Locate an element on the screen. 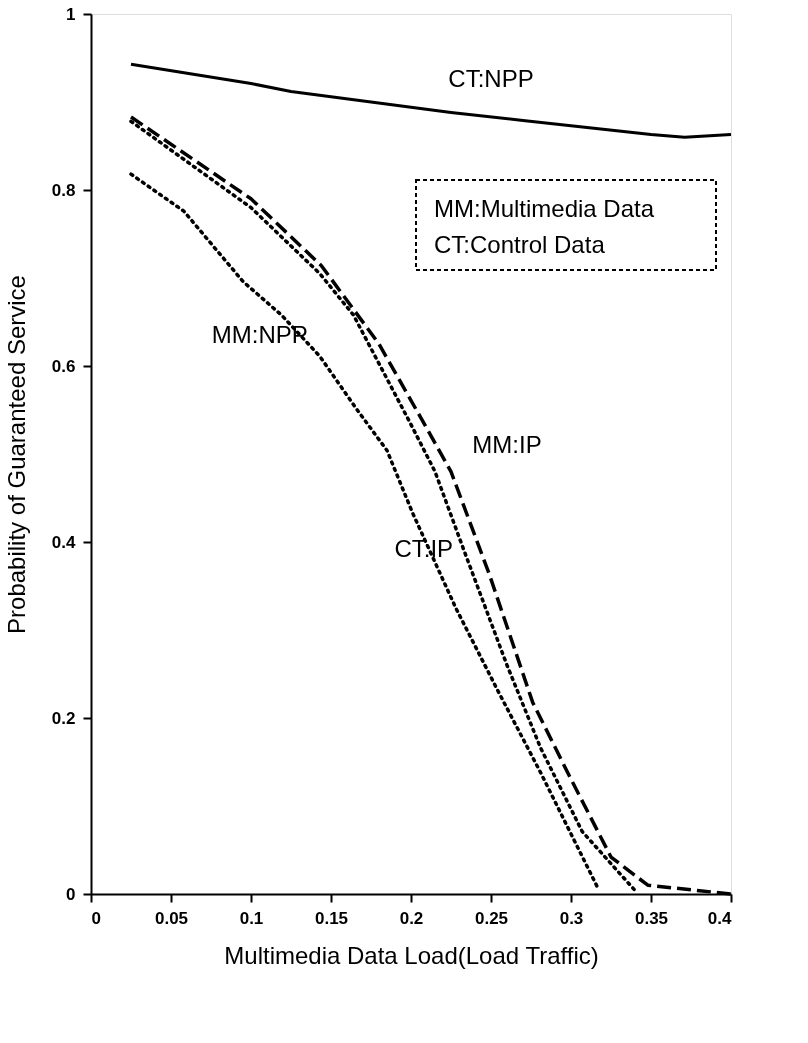 The width and height of the screenshot is (808, 1043). x-tick-label: 0 is located at coordinates (96, 918).